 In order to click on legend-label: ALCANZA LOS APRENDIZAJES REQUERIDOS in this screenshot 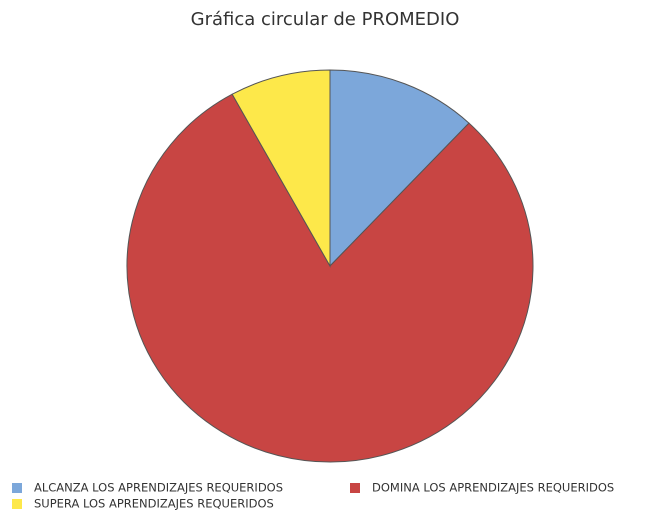, I will do `click(158, 488)`.